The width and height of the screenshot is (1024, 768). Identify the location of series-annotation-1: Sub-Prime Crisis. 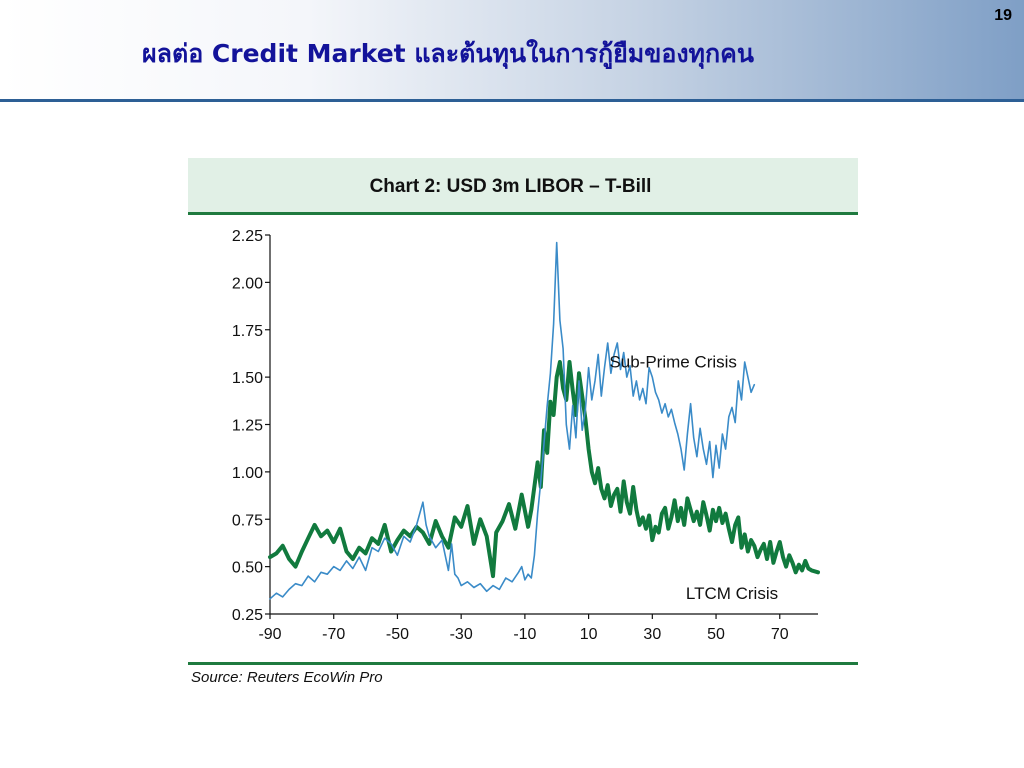
(673, 362).